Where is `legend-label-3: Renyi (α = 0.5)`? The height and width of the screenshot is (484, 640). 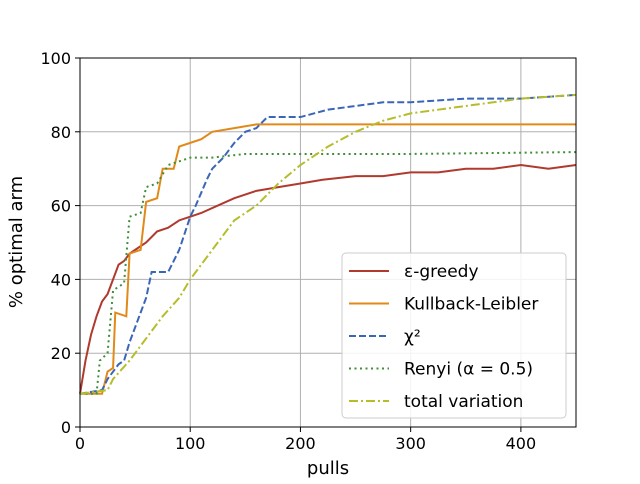
legend-label-3: Renyi (α = 0.5) is located at coordinates (468, 370).